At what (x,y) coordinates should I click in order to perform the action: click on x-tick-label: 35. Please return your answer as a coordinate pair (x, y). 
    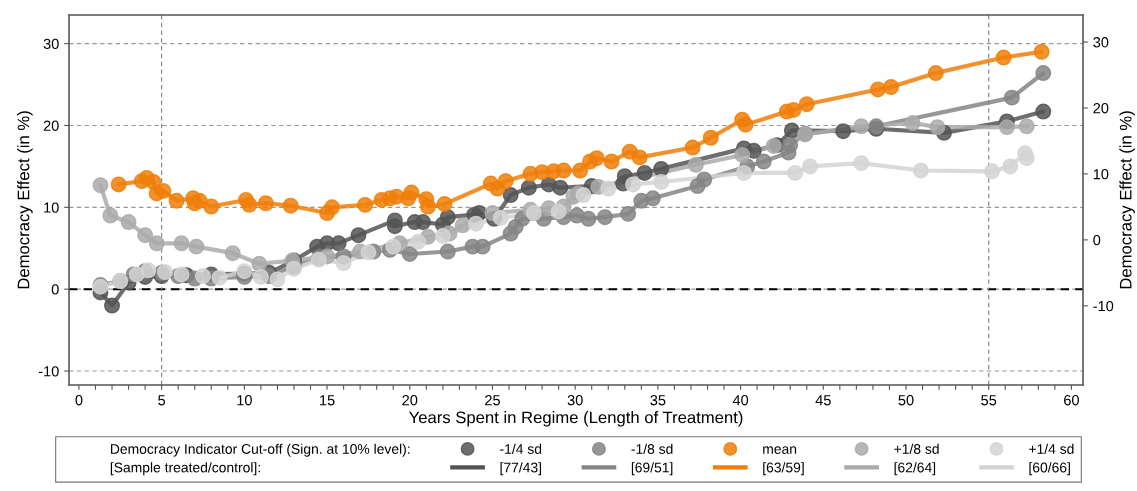
    Looking at the image, I should click on (658, 400).